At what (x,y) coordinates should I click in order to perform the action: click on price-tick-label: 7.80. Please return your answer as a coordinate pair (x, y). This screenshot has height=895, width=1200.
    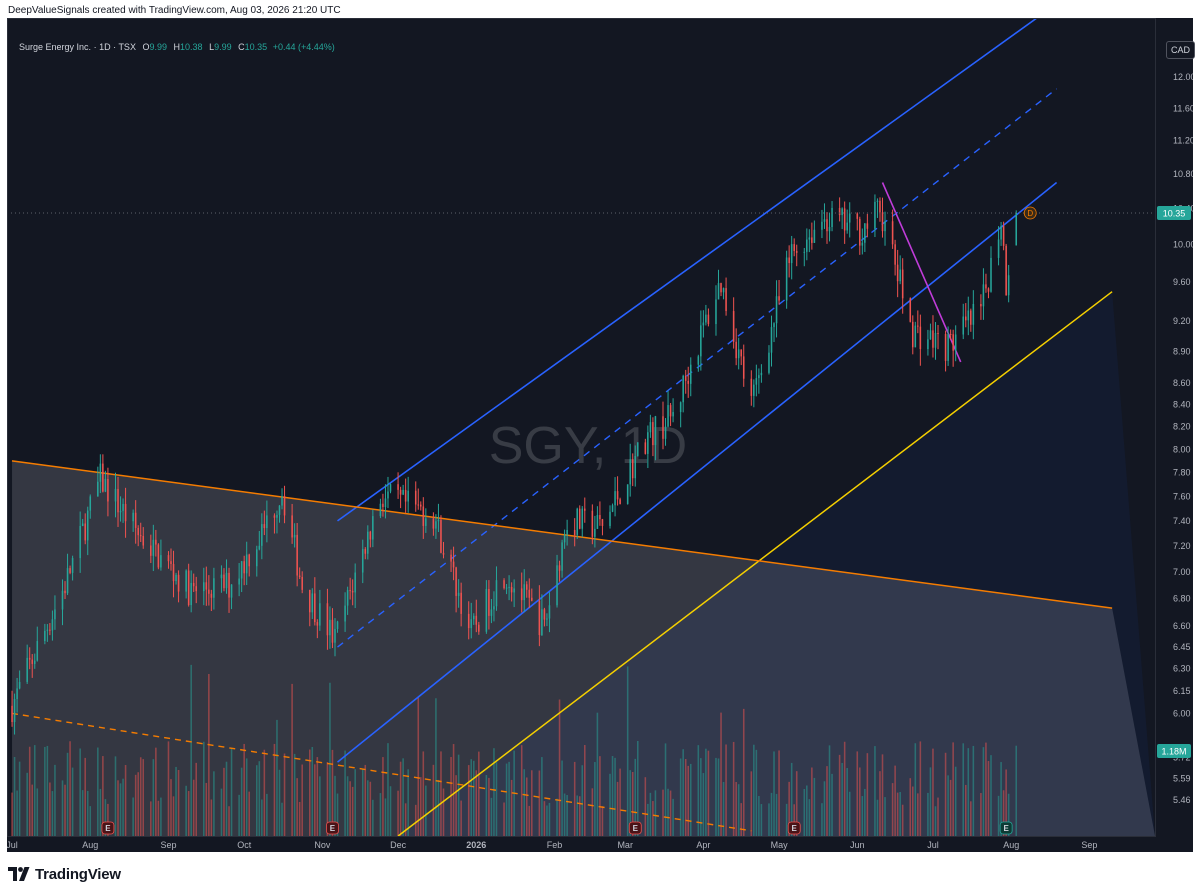
    Looking at the image, I should click on (1182, 473).